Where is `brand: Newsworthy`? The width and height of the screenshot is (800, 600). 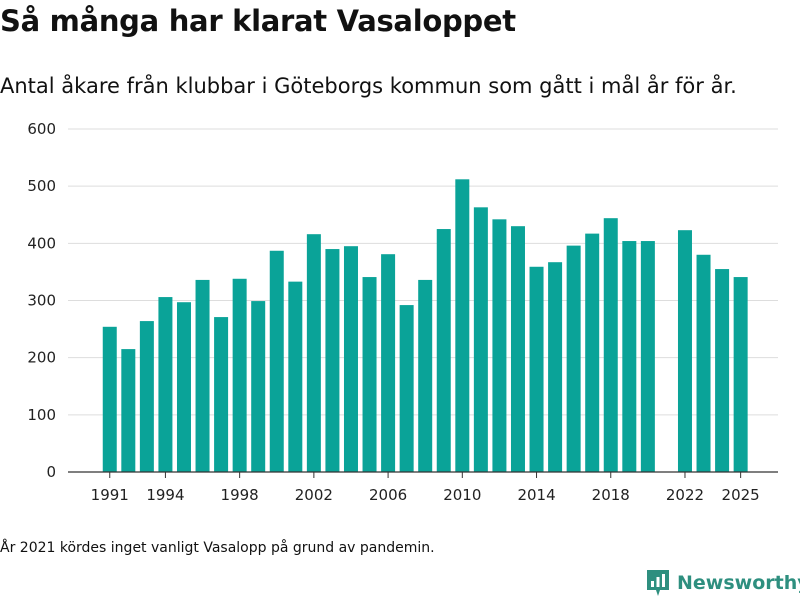 brand: Newsworthy is located at coordinates (722, 583).